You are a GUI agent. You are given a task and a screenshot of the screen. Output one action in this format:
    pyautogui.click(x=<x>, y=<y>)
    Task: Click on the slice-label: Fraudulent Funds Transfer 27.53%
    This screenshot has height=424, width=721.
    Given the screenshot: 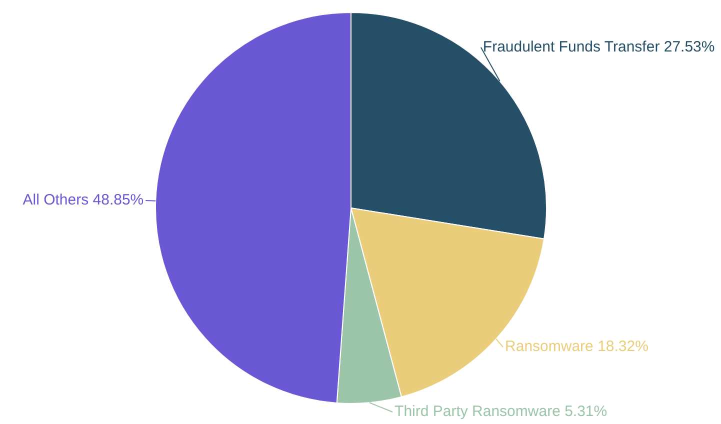 What is the action you would take?
    pyautogui.click(x=598, y=47)
    